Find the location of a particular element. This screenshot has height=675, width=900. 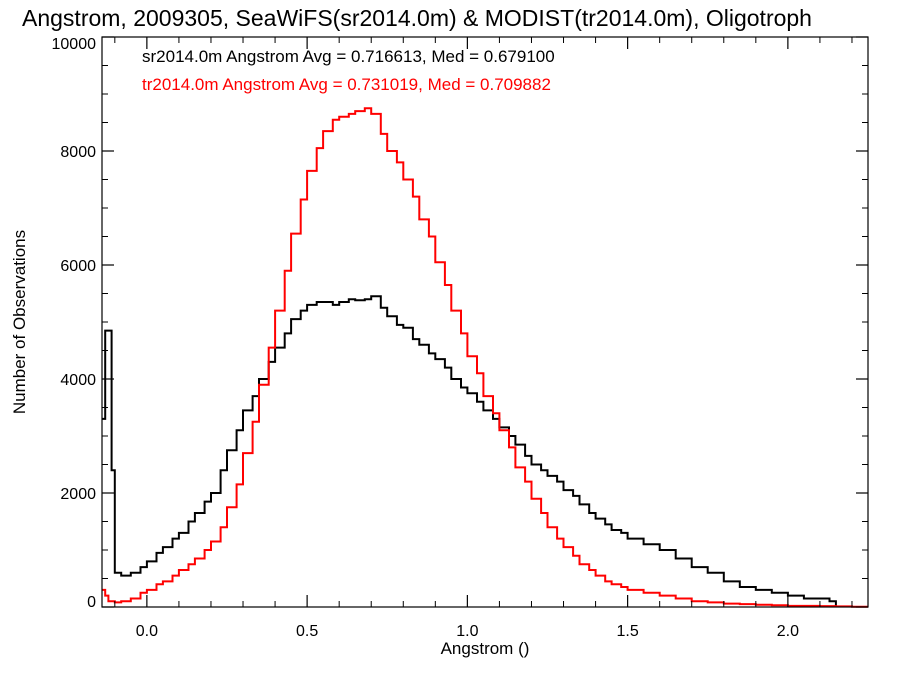

y-axis-label: Number of Observations is located at coordinates (19, 322).